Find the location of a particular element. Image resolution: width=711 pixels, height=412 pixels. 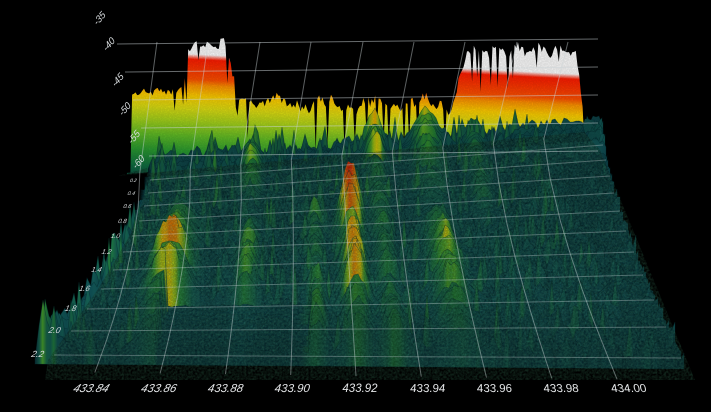

svg-text: 1.2 is located at coordinates (106, 252).